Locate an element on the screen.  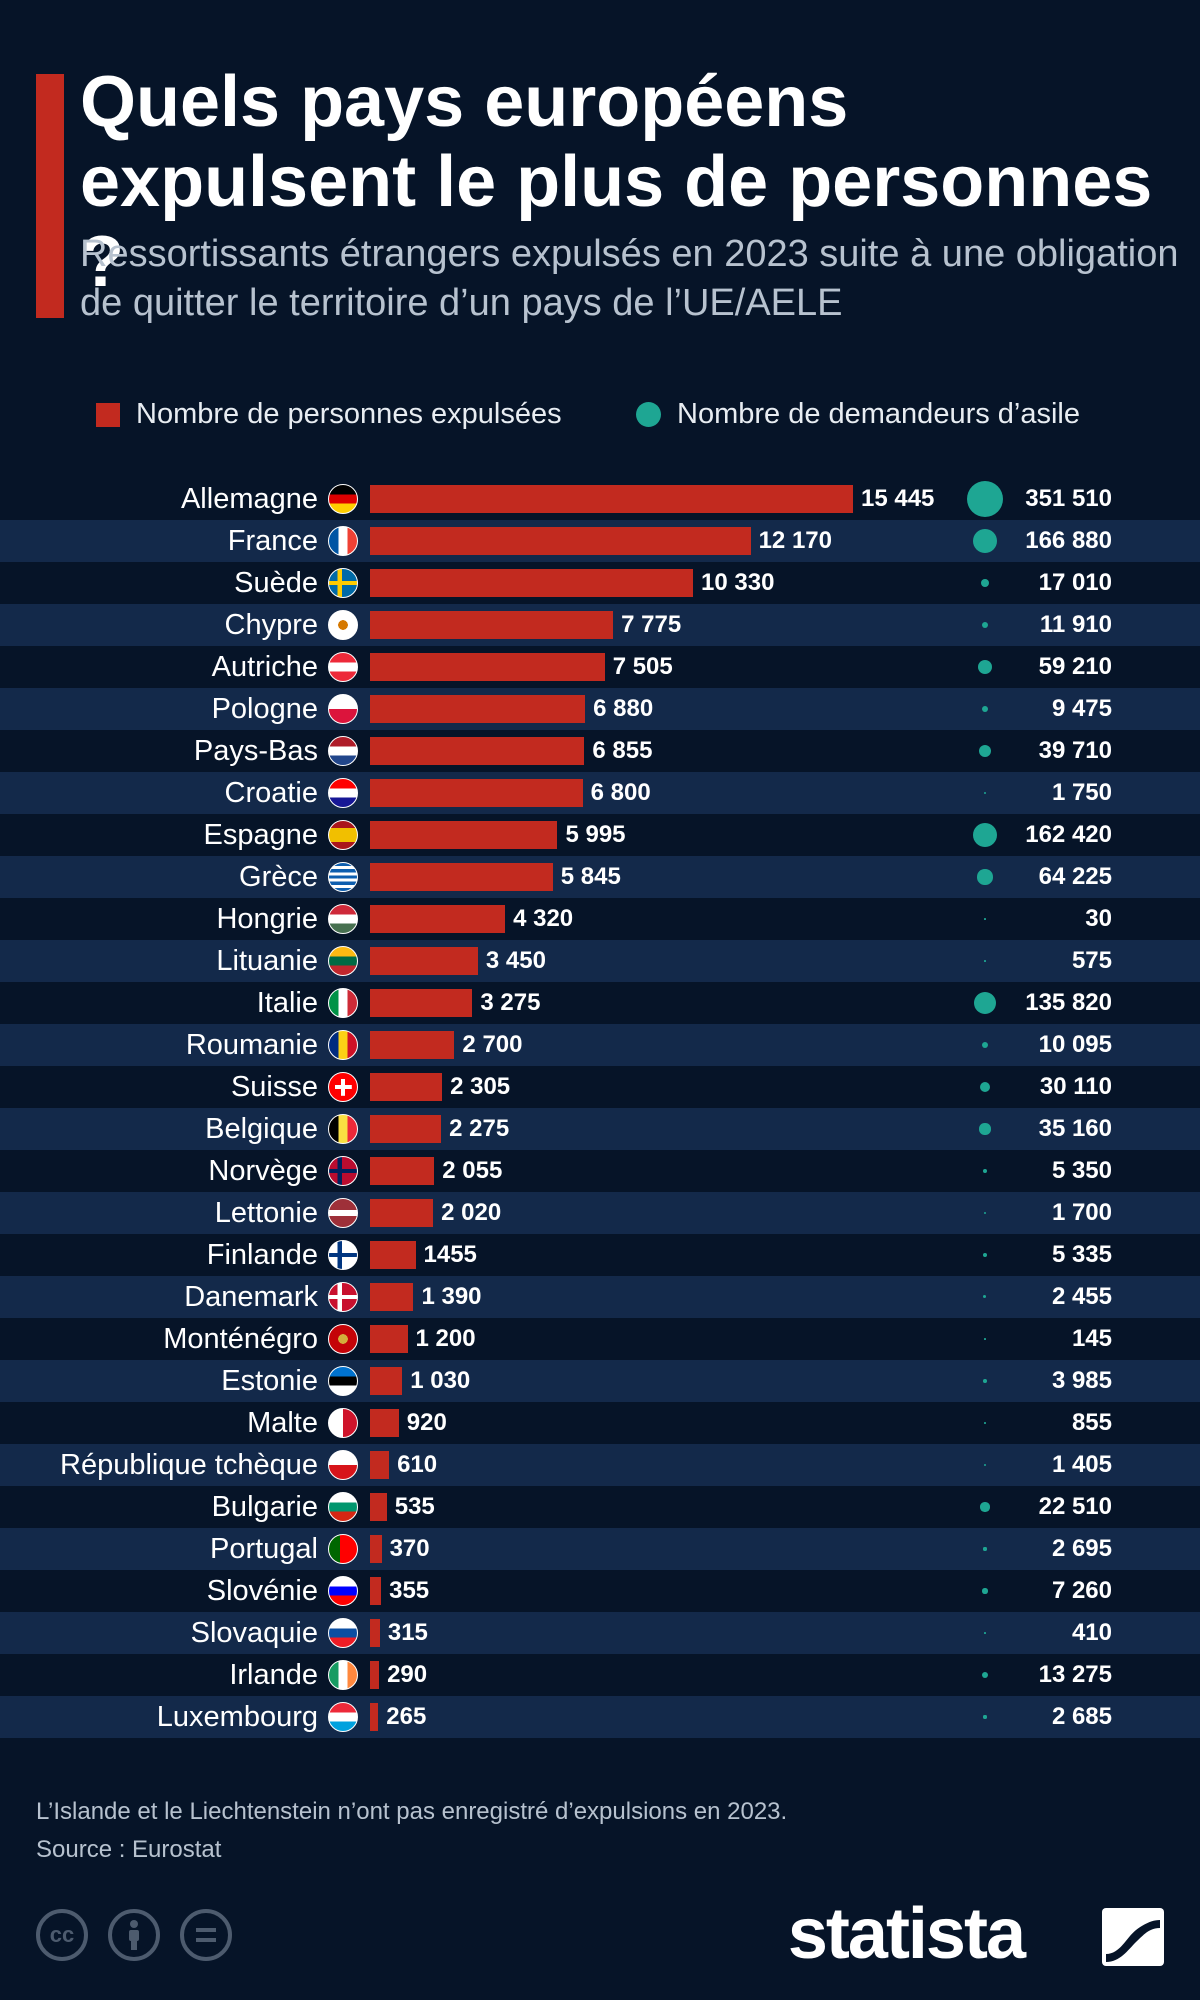
table-row: Suisse 2 305 30 110 is located at coordinates (600, 1087).